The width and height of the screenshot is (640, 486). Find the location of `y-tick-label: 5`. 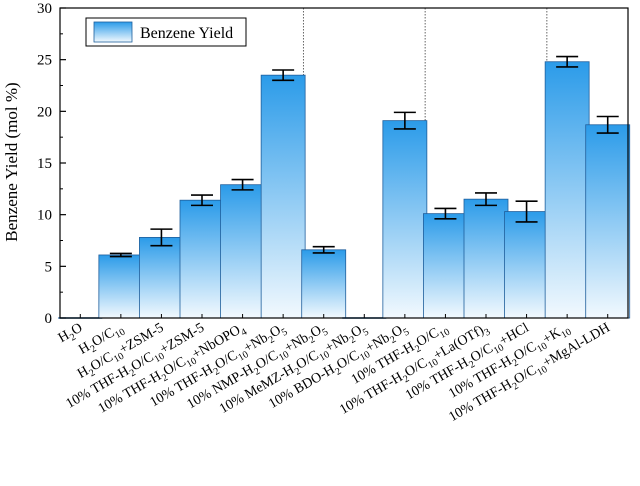

y-tick-label: 5 is located at coordinates (49, 267).